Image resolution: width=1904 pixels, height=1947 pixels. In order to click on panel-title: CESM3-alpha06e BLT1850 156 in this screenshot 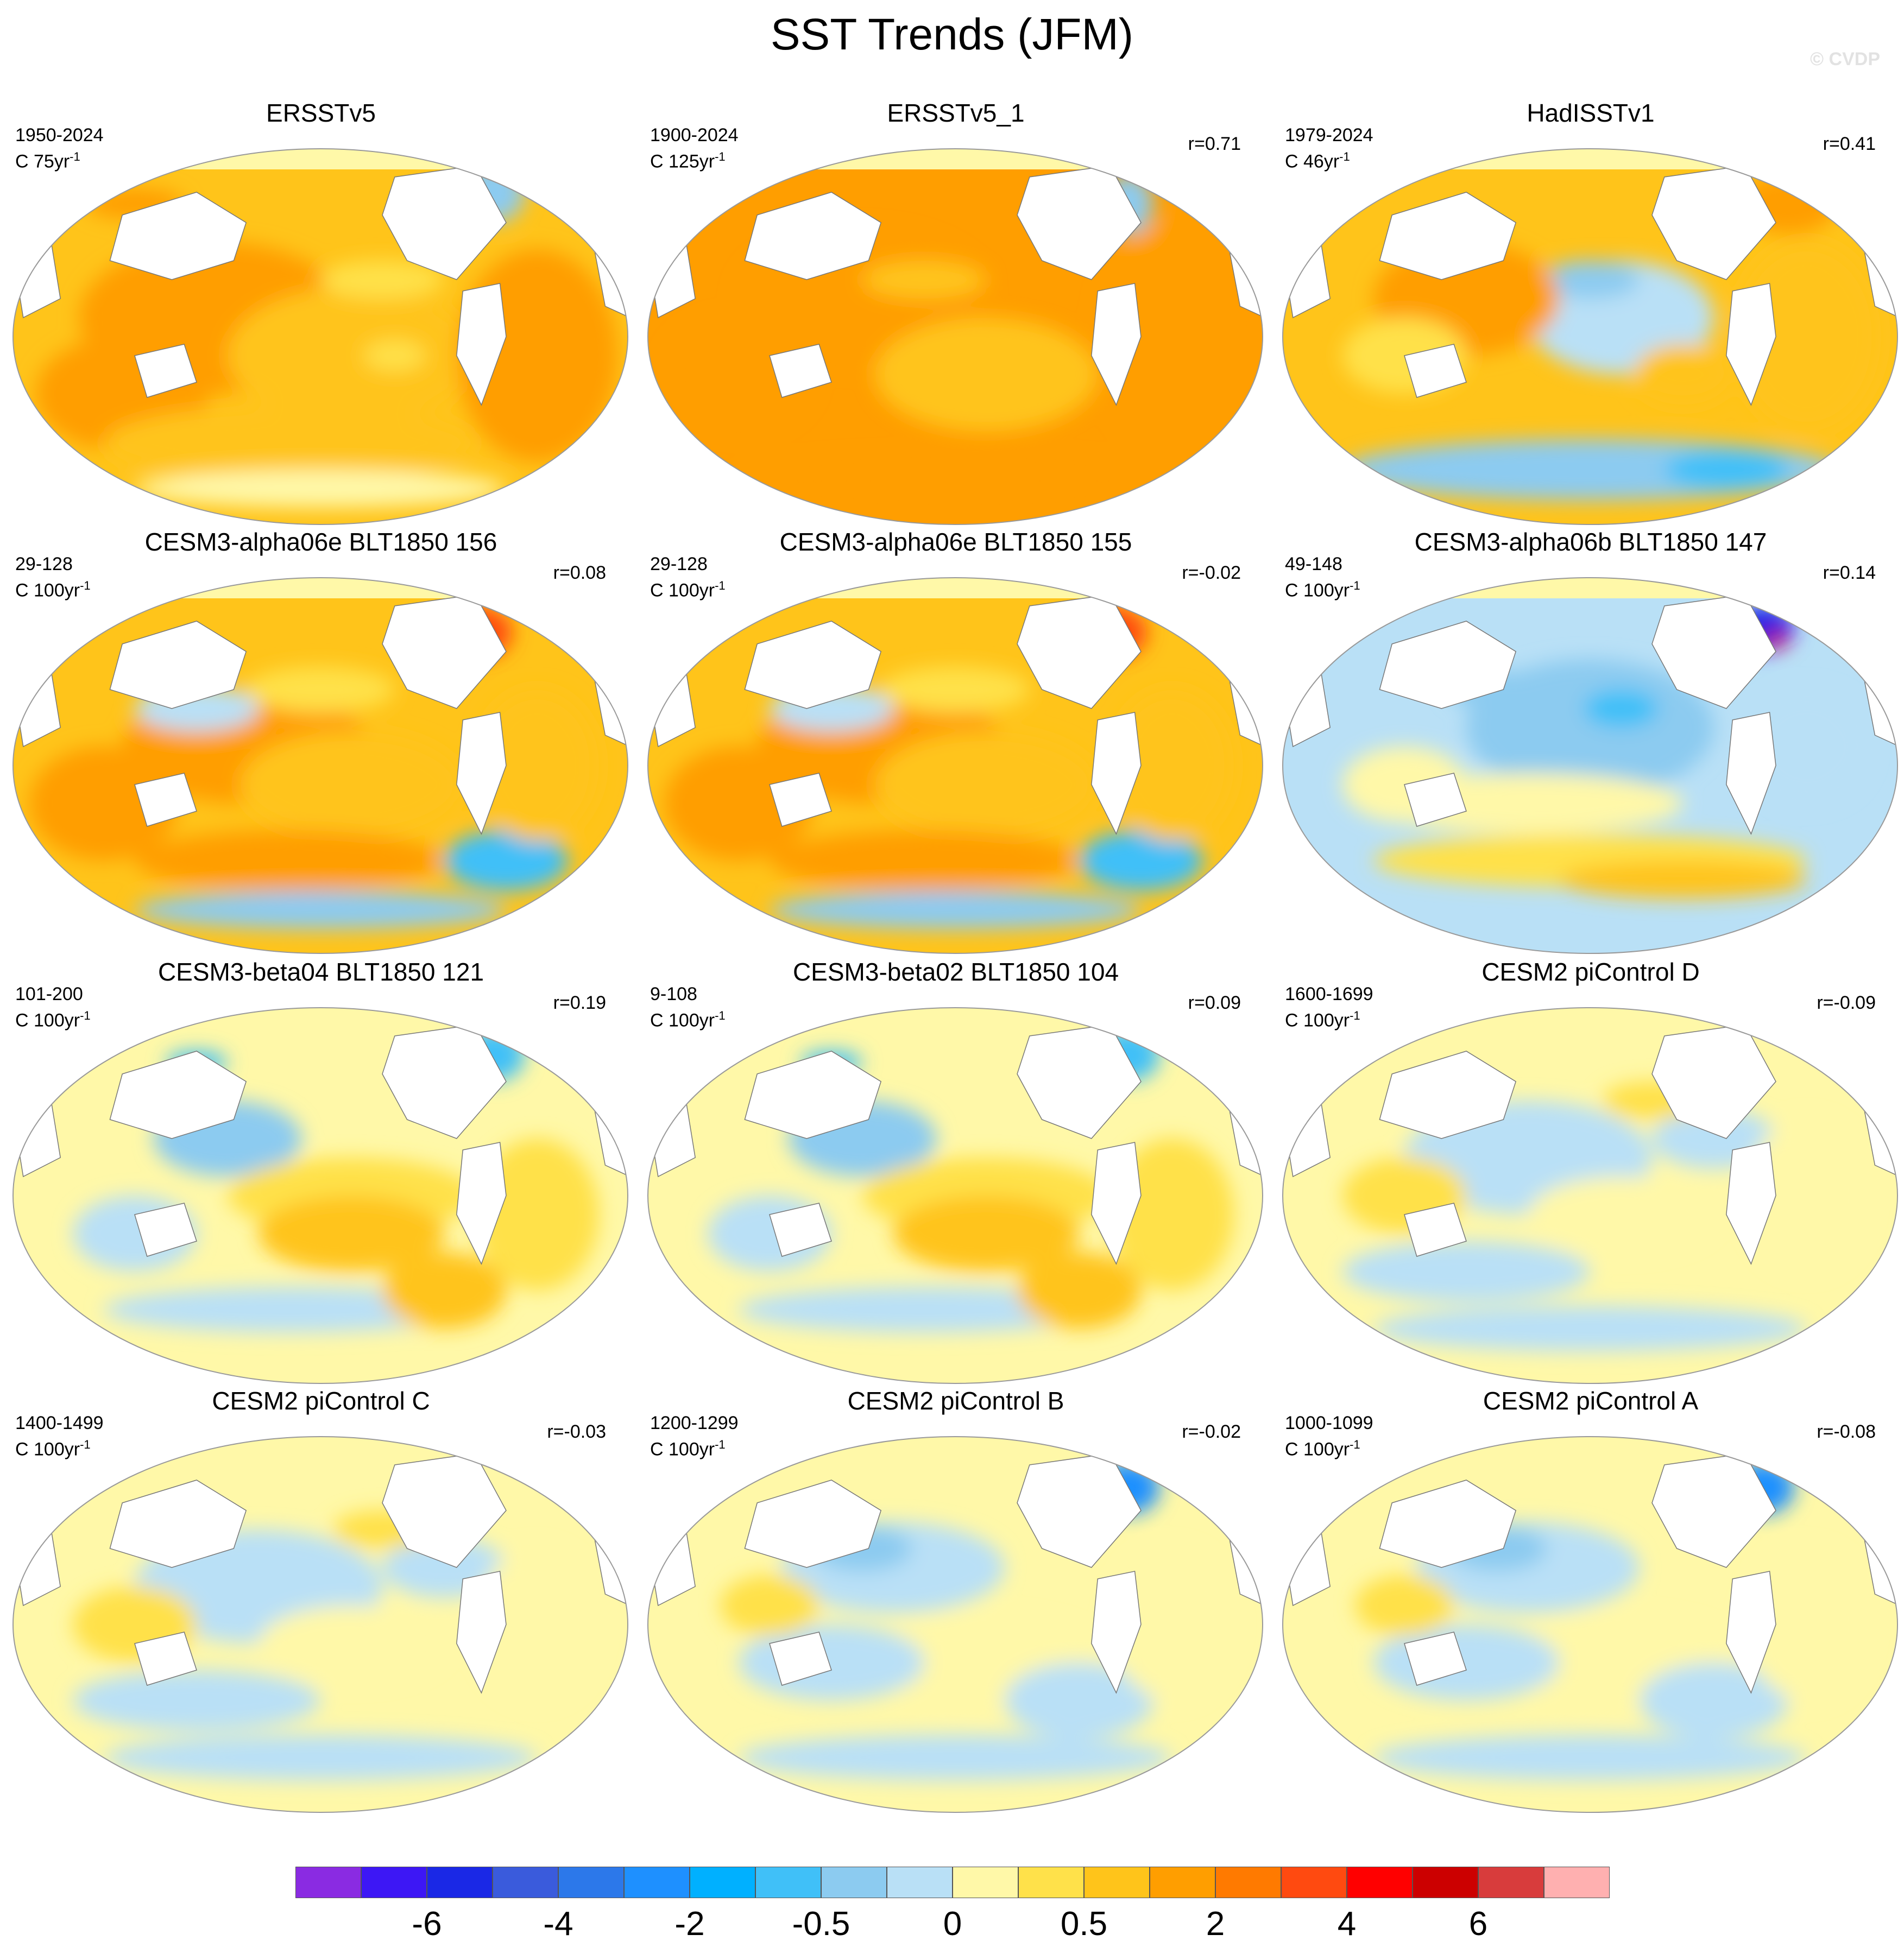, I will do `click(320, 542)`.